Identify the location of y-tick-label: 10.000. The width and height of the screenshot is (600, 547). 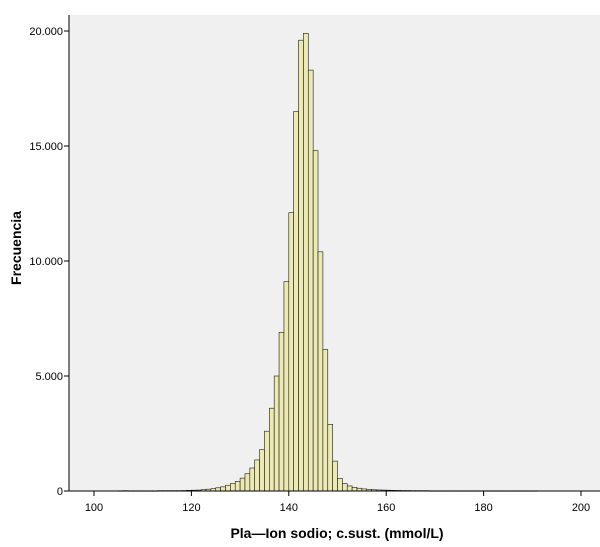
(46, 262).